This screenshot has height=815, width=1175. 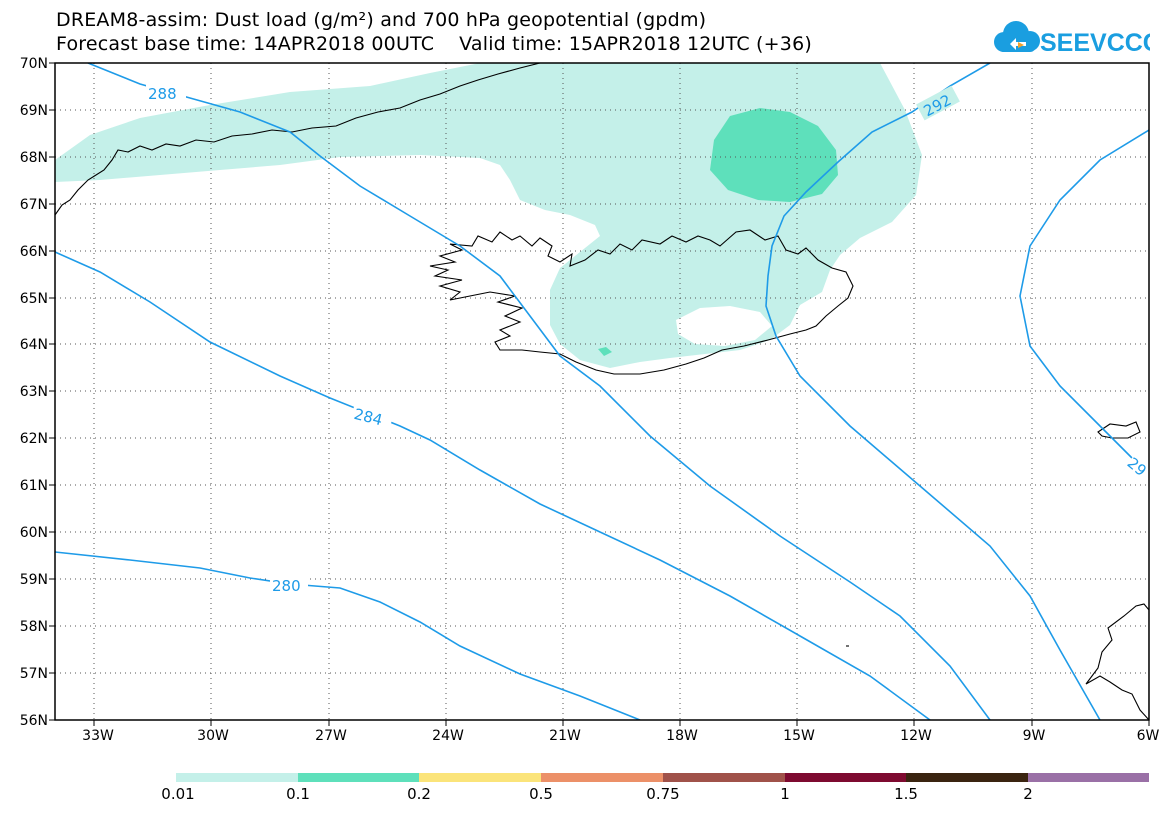 I want to click on lon-label-33w: 33W, so click(x=98, y=736).